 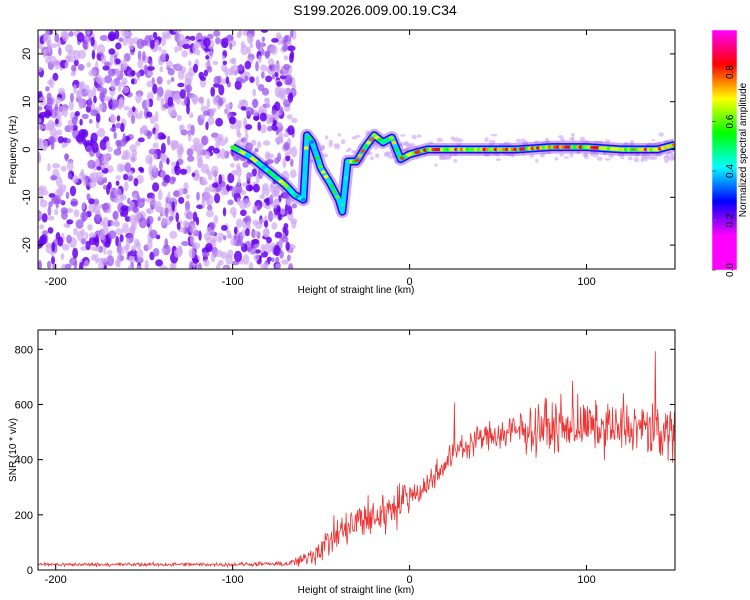 What do you see at coordinates (56, 282) in the screenshot?
I see `x-tick-label: -200` at bounding box center [56, 282].